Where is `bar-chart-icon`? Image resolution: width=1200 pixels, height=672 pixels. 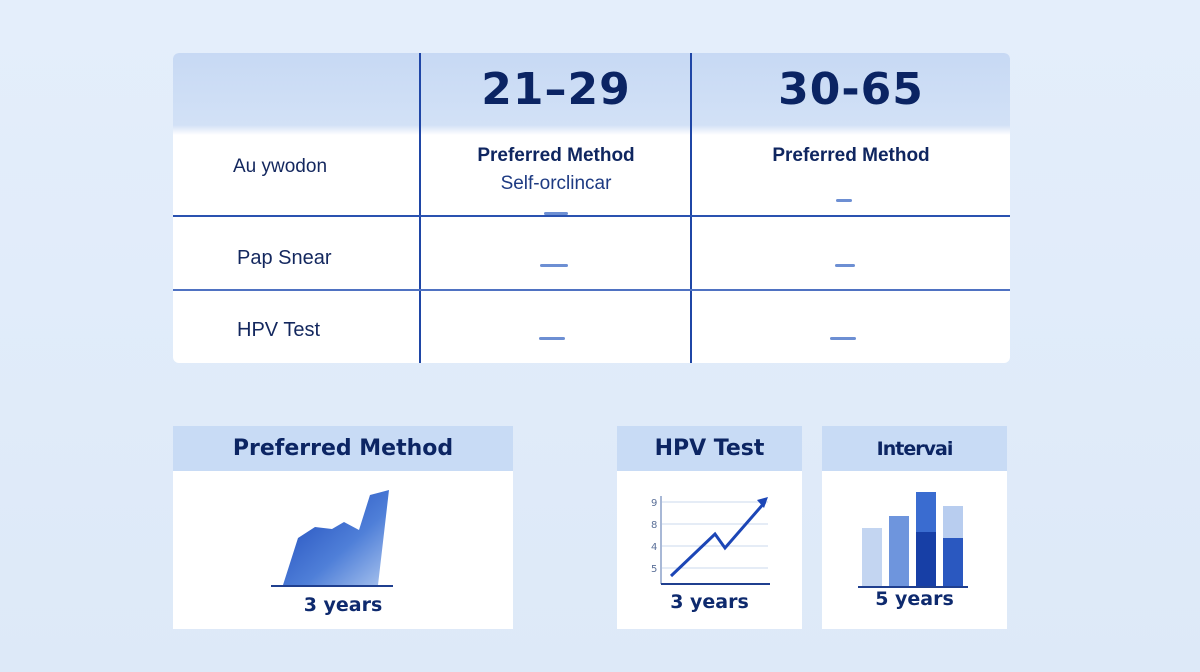
bar-chart-icon is located at coordinates (913, 540).